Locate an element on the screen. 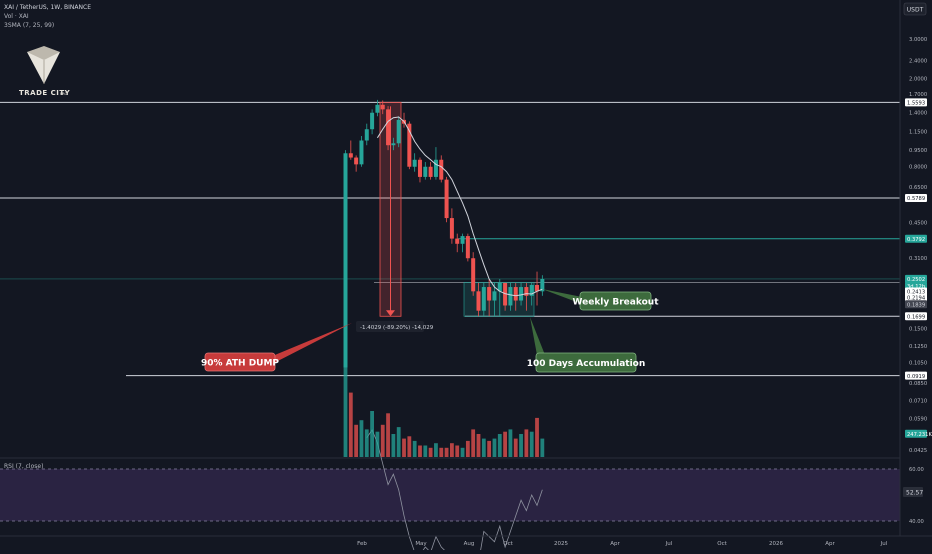 Image resolution: width=932 pixels, height=554 pixels. rsi-current-badge is located at coordinates (913, 492).